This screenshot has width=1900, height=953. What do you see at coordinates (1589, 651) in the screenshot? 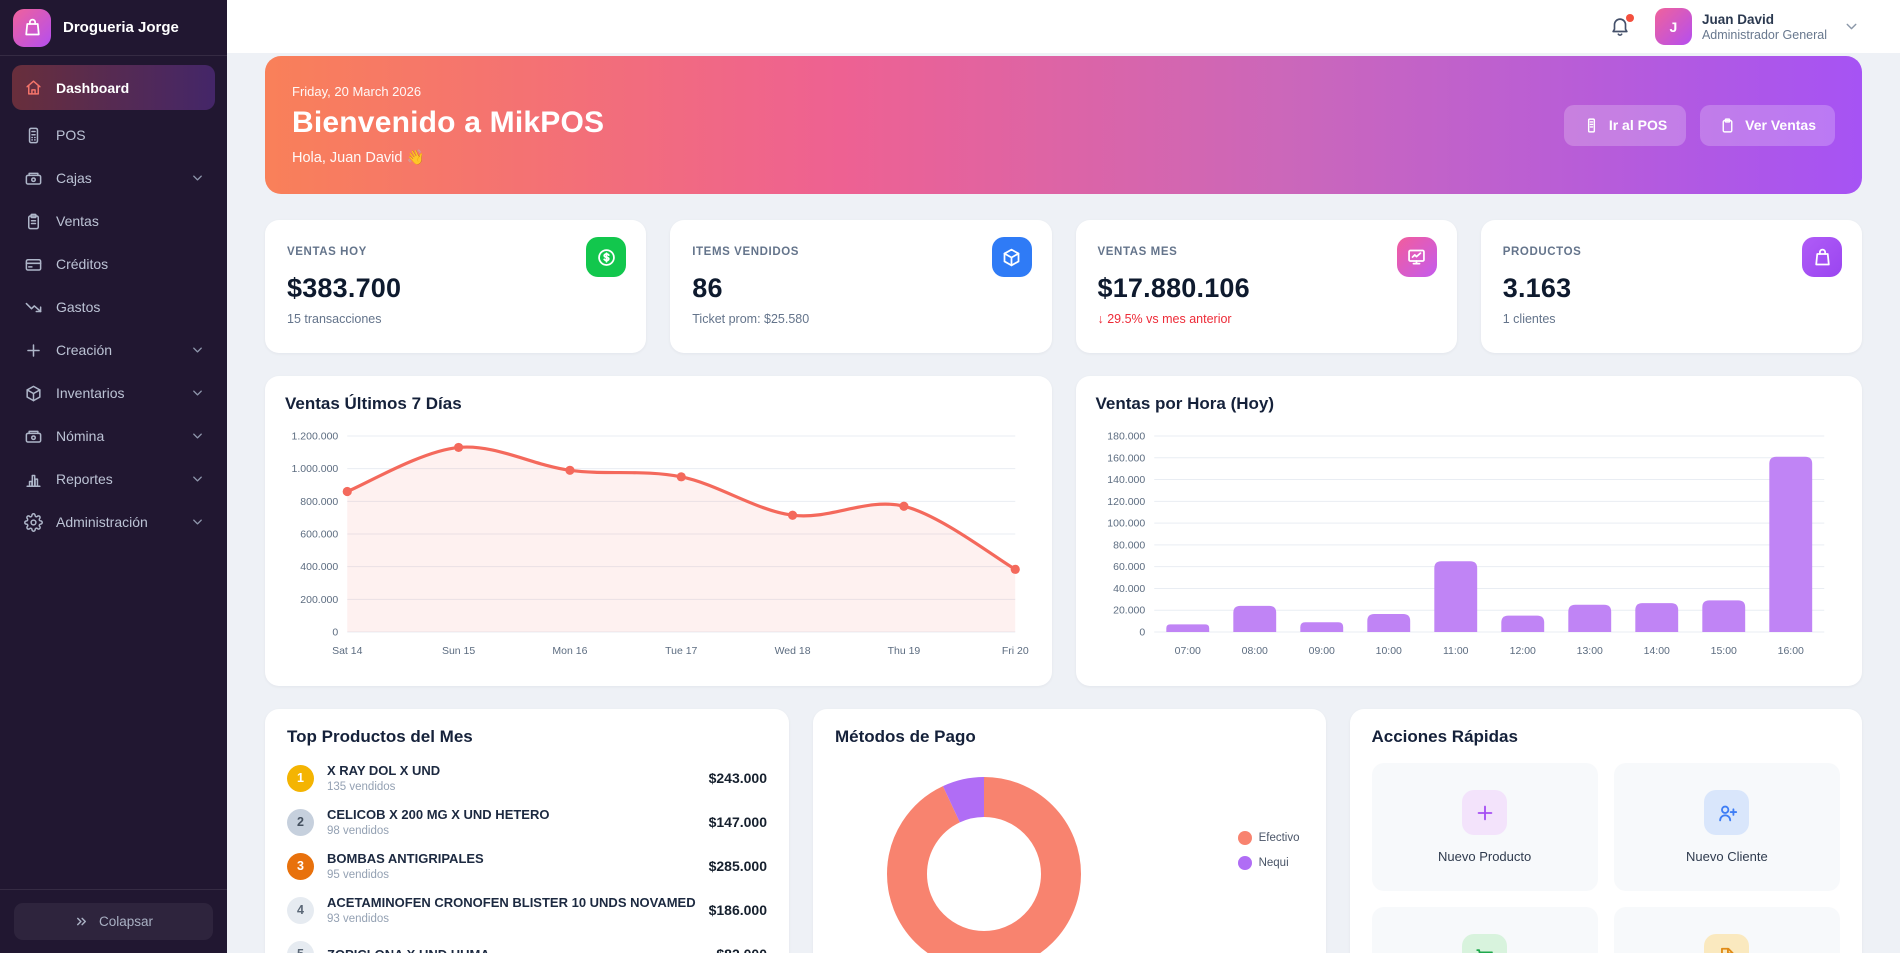
I see `svg-text: 13:00` at bounding box center [1589, 651].